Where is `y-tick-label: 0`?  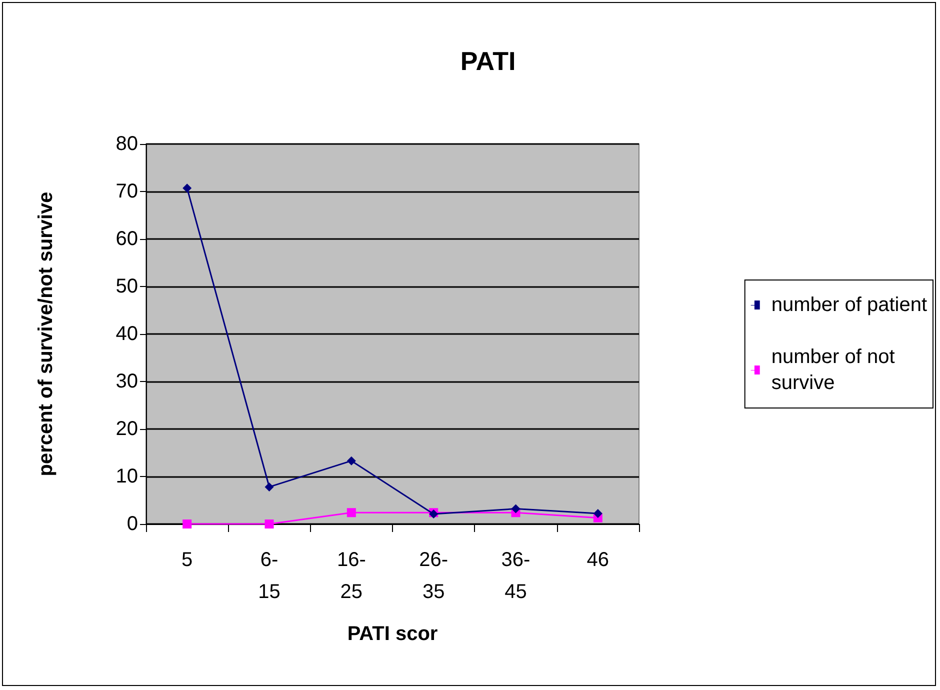
y-tick-label: 0 is located at coordinates (132, 524).